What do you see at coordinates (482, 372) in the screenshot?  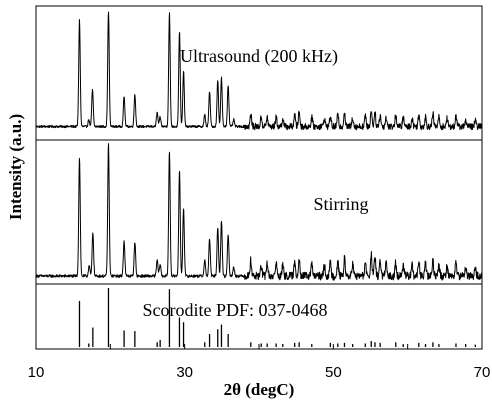 I see `x-tick-label: 70` at bounding box center [482, 372].